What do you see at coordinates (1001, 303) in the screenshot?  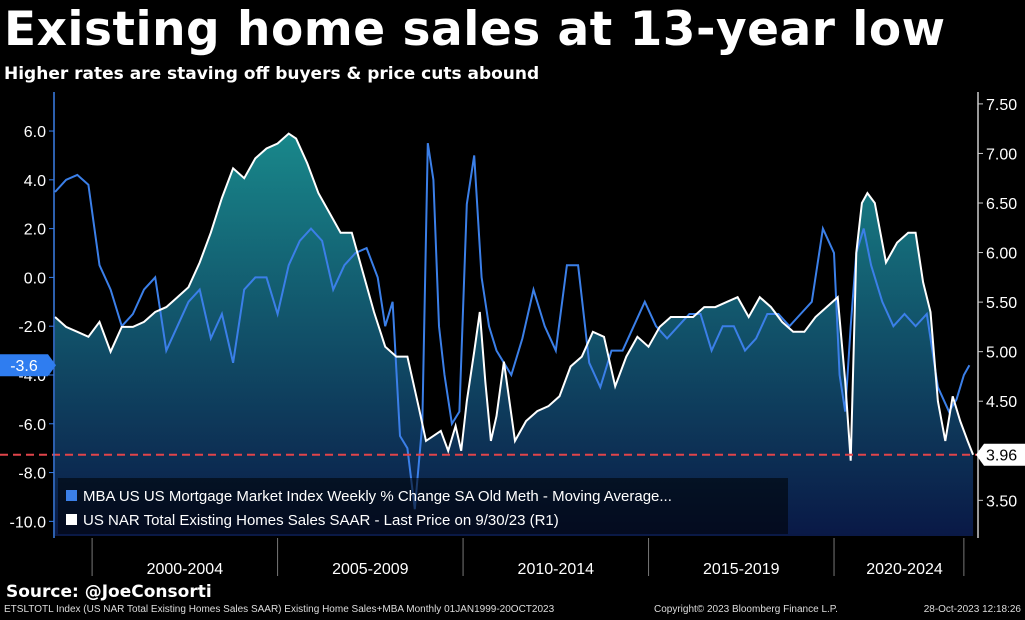 I see `right-tick-label: 5.50` at bounding box center [1001, 303].